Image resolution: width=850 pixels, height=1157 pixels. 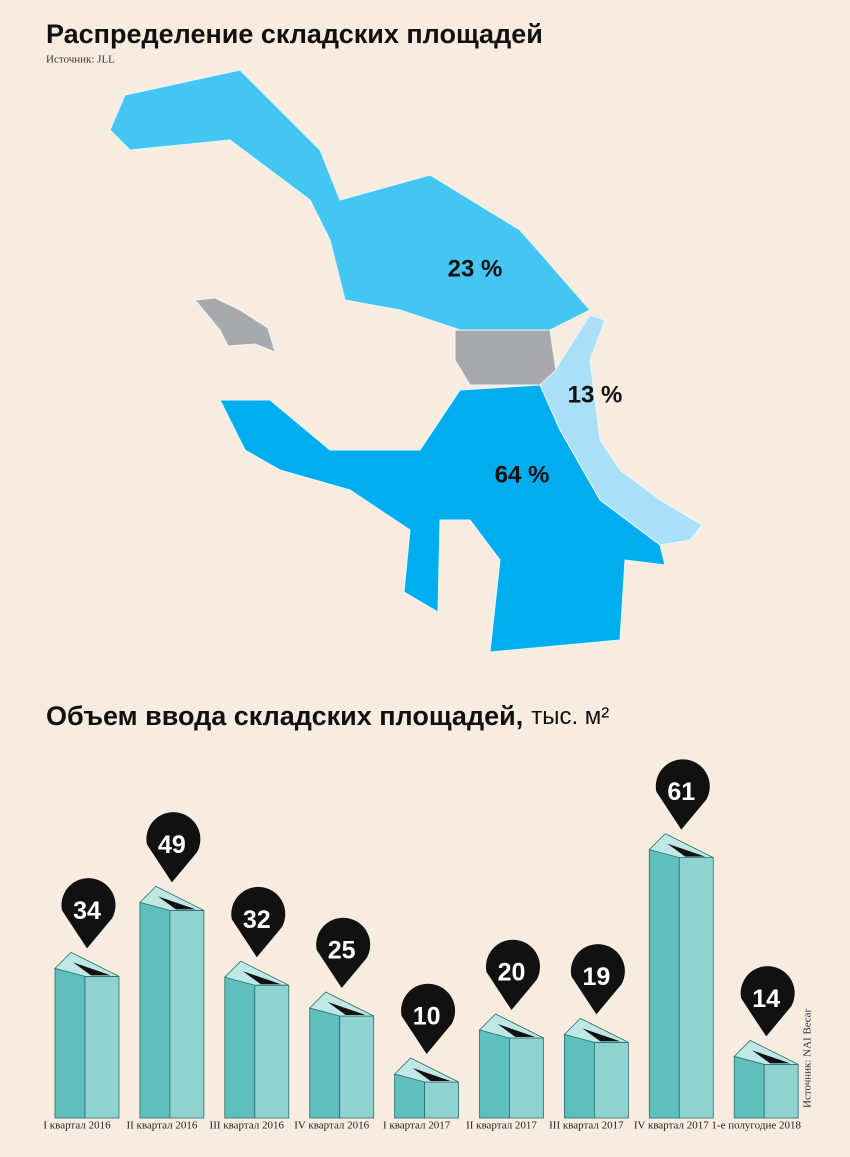 I want to click on bar-title: Объем ввода складских площадей,, so click(x=284, y=716).